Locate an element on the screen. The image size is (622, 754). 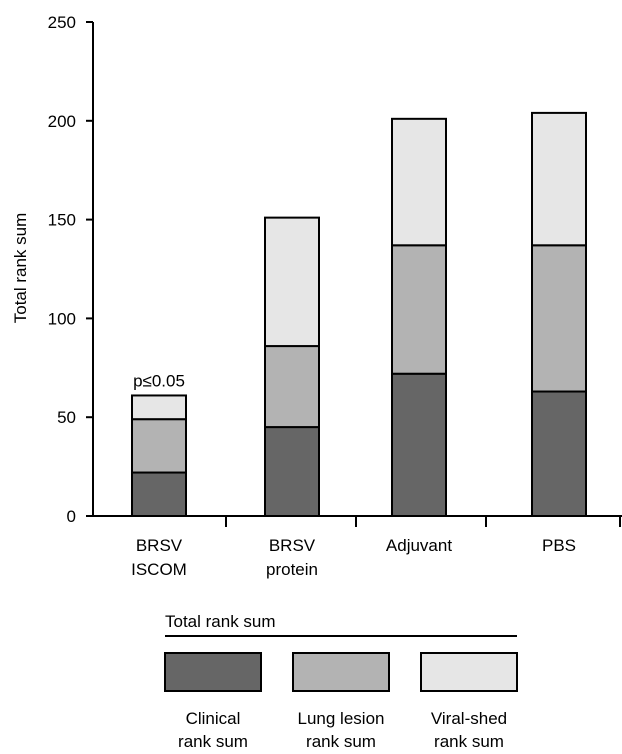
y-tick-label: 250 is located at coordinates (62, 22).